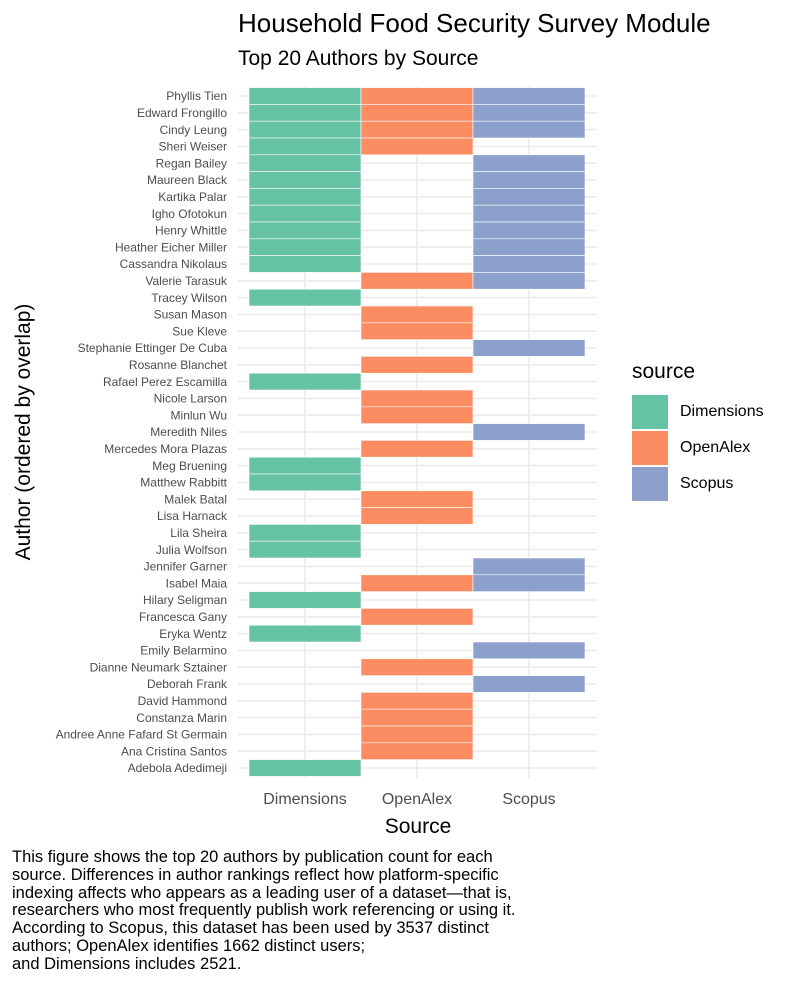  I want to click on tile-tracey-wilson-dimensions, so click(305, 297).